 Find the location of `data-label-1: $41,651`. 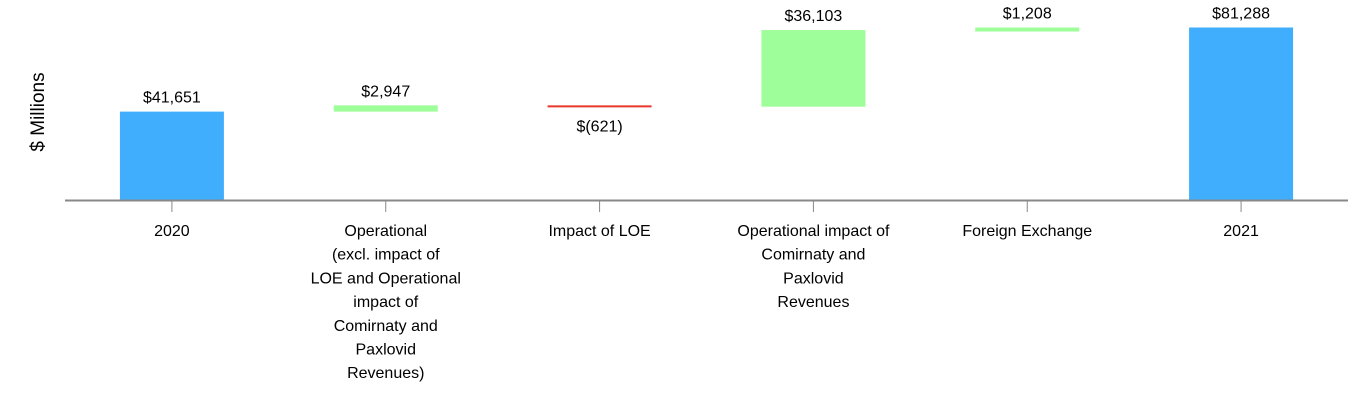

data-label-1: $41,651 is located at coordinates (172, 98).